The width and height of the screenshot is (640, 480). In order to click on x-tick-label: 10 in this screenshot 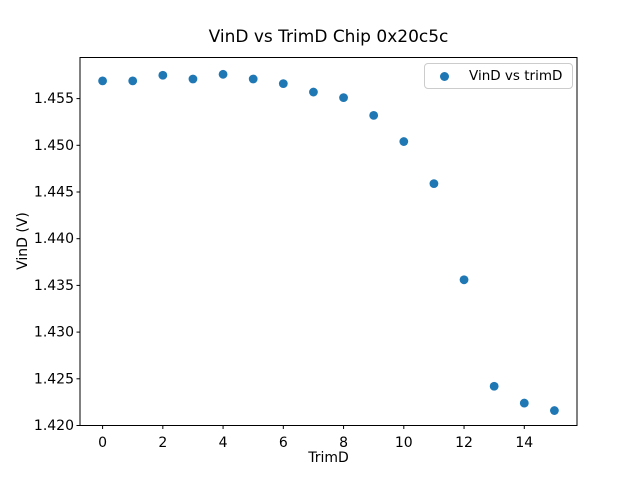, I will do `click(404, 443)`.